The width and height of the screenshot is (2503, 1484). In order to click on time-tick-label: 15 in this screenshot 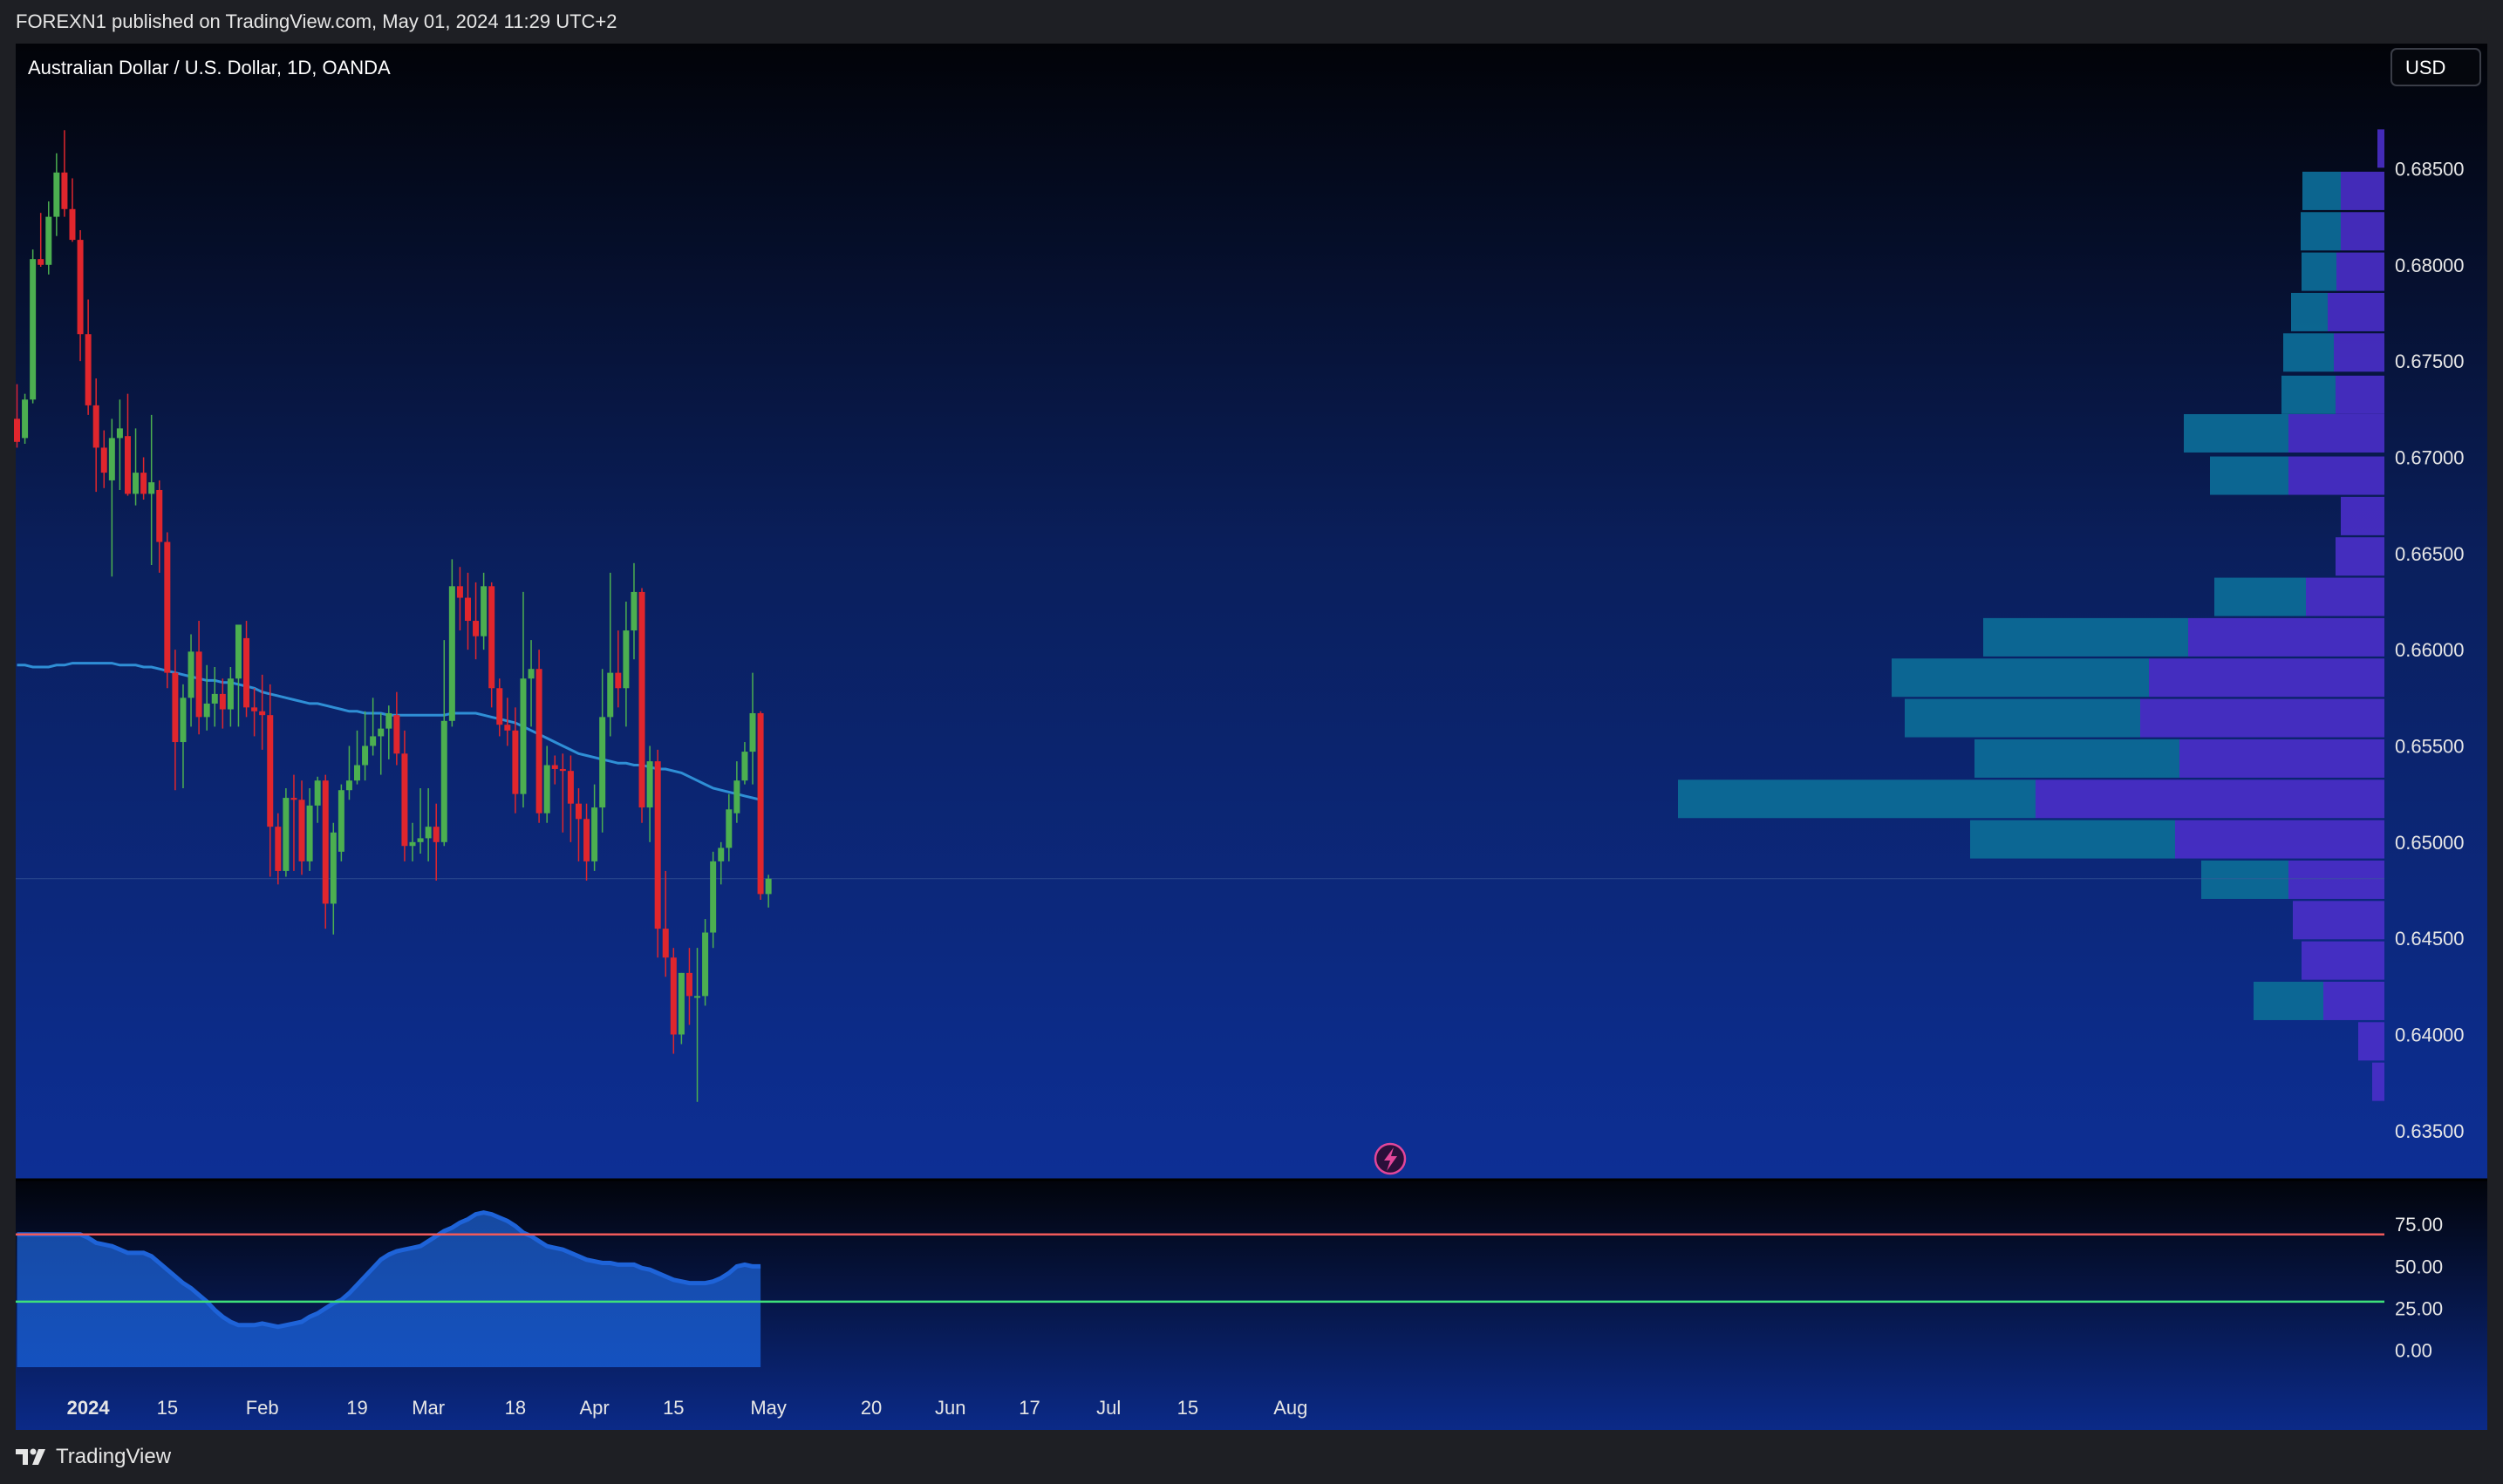, I will do `click(673, 1408)`.